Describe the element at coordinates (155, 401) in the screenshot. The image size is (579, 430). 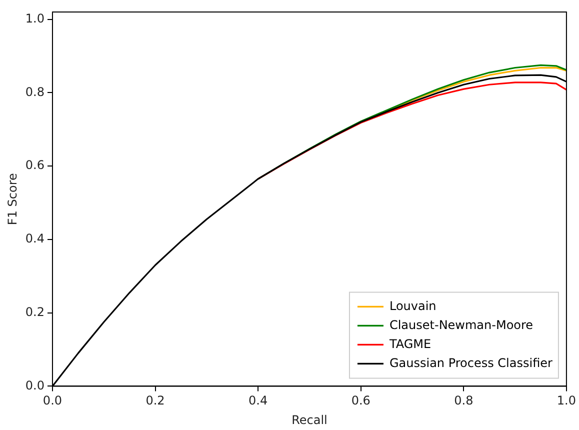
I see `x-tick-label: 0.2` at that location.